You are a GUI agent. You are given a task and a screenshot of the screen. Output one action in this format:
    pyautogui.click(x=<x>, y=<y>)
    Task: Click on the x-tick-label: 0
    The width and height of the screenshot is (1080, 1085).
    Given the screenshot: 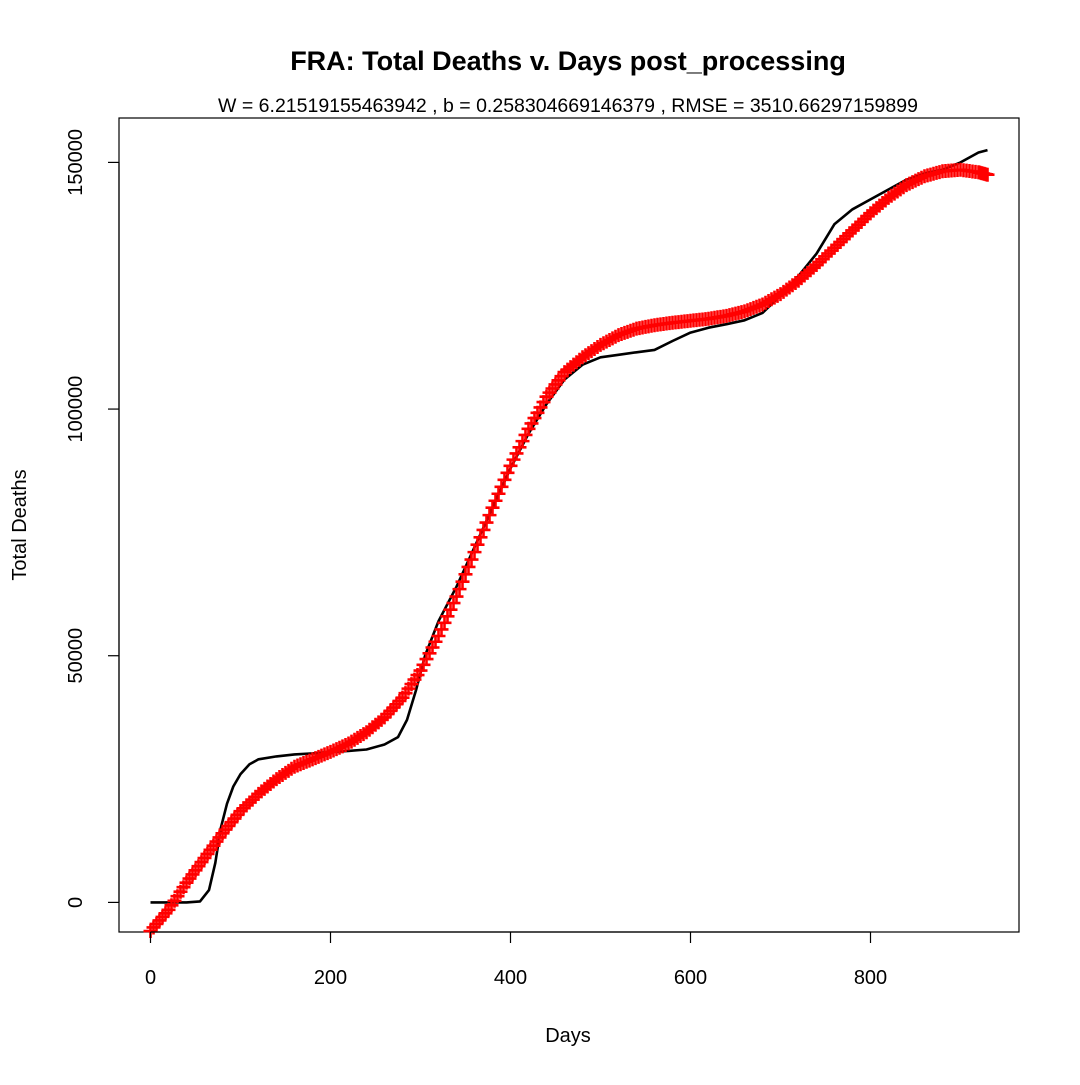 What is the action you would take?
    pyautogui.click(x=150, y=978)
    